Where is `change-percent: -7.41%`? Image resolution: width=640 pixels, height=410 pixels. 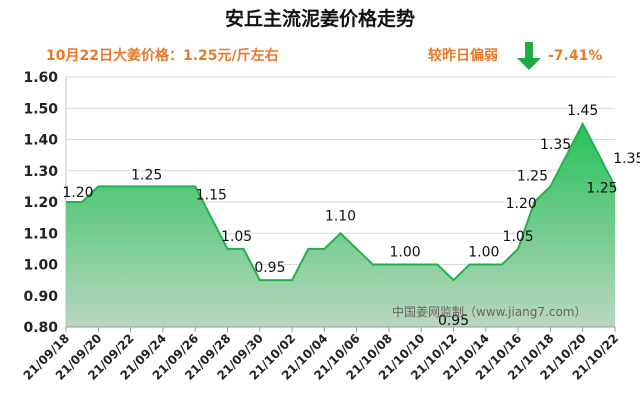
change-percent: -7.41% is located at coordinates (575, 56).